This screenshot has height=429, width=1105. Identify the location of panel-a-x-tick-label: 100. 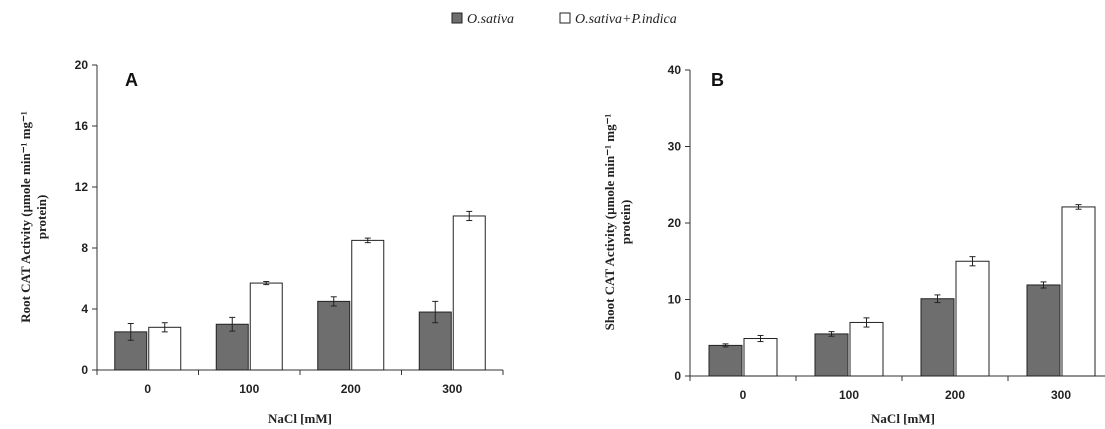
(249, 389).